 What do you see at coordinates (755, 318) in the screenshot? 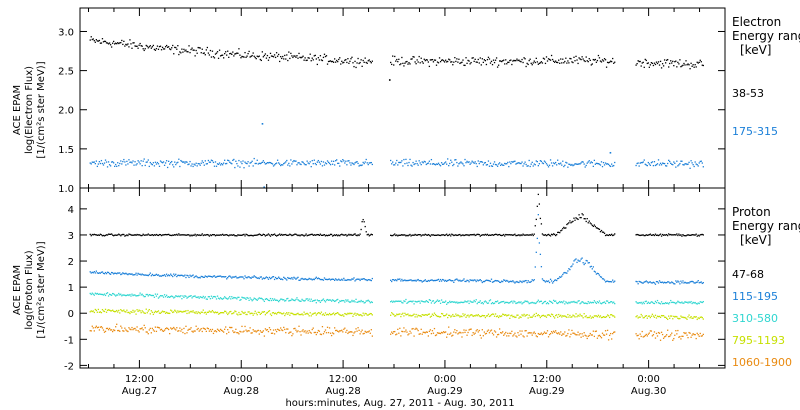
I see `proton-legend-entry-310-580: 310-580` at bounding box center [755, 318].